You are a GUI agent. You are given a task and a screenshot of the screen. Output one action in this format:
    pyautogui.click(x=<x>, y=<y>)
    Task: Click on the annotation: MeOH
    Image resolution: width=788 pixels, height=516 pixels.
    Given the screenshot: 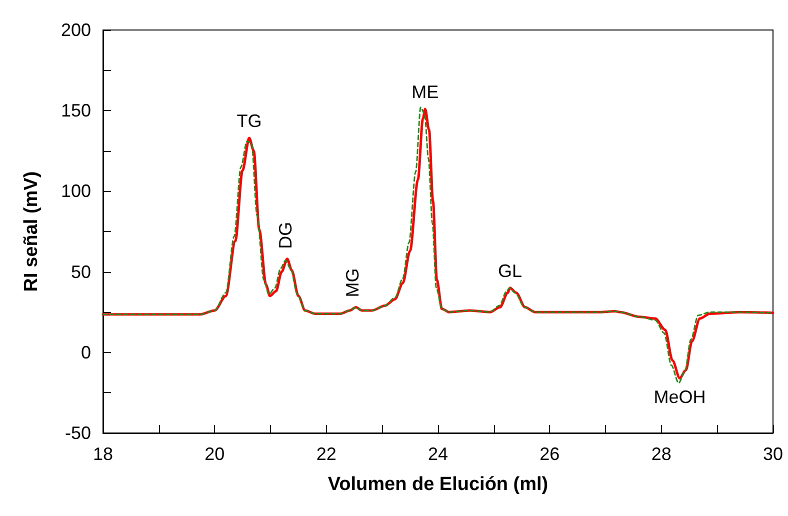 What is the action you would take?
    pyautogui.click(x=680, y=397)
    